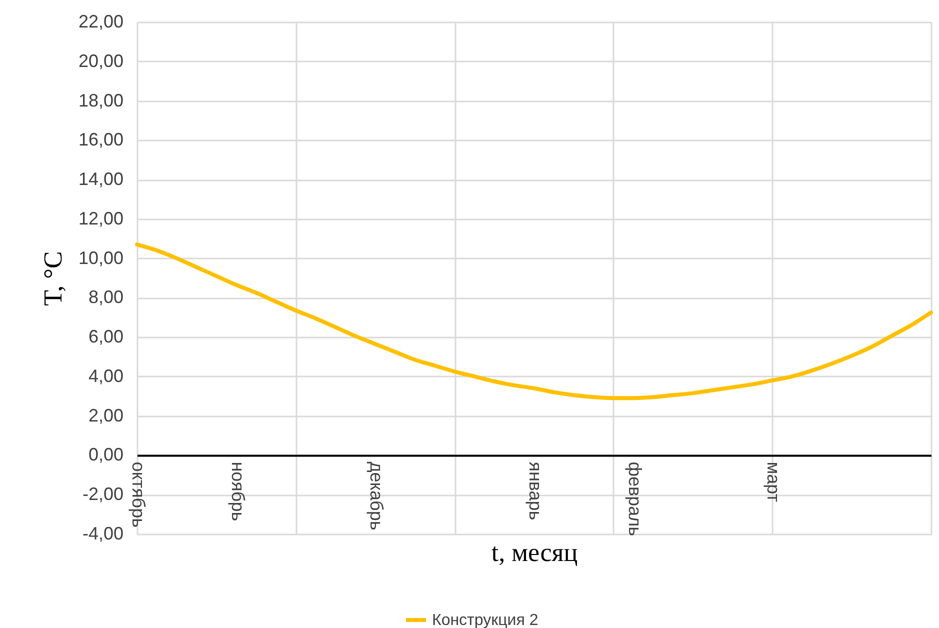 This screenshot has height=628, width=939. Describe the element at coordinates (106, 297) in the screenshot. I see `y-tick-label: 8,00` at that location.